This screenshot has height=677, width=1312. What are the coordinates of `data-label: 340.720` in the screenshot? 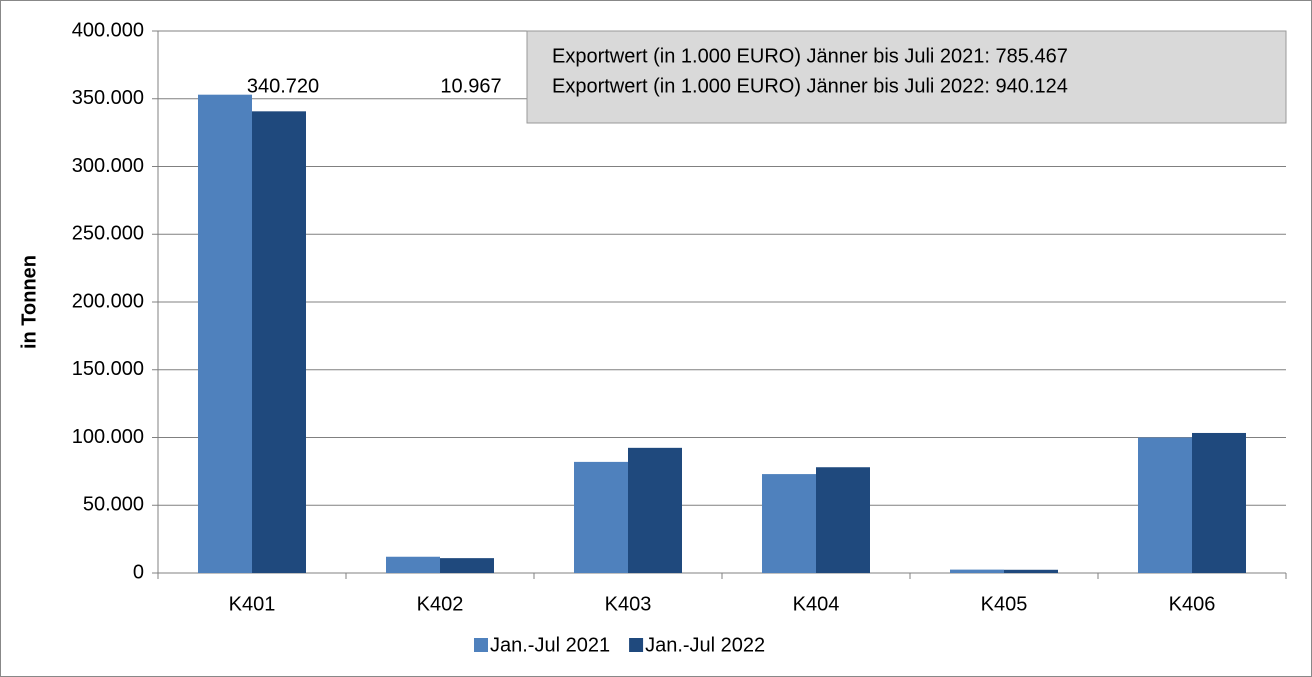 It's located at (283, 86).